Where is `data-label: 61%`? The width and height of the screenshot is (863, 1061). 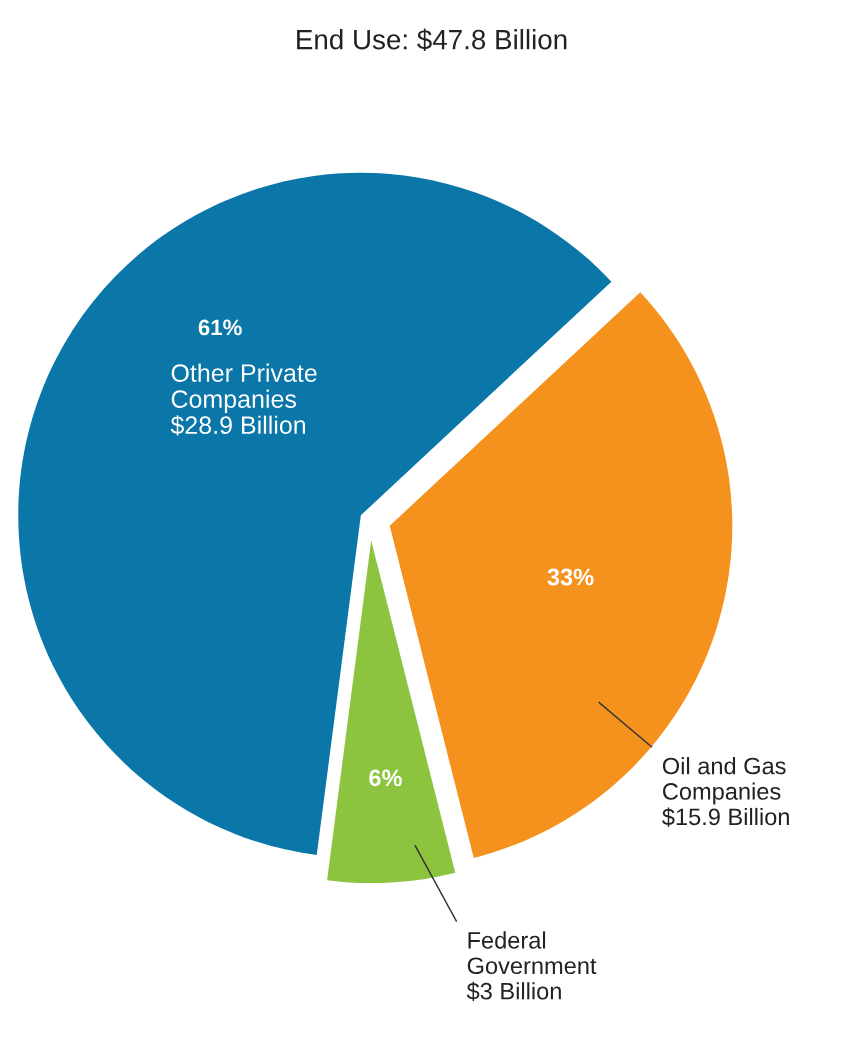
data-label: 61% is located at coordinates (220, 327).